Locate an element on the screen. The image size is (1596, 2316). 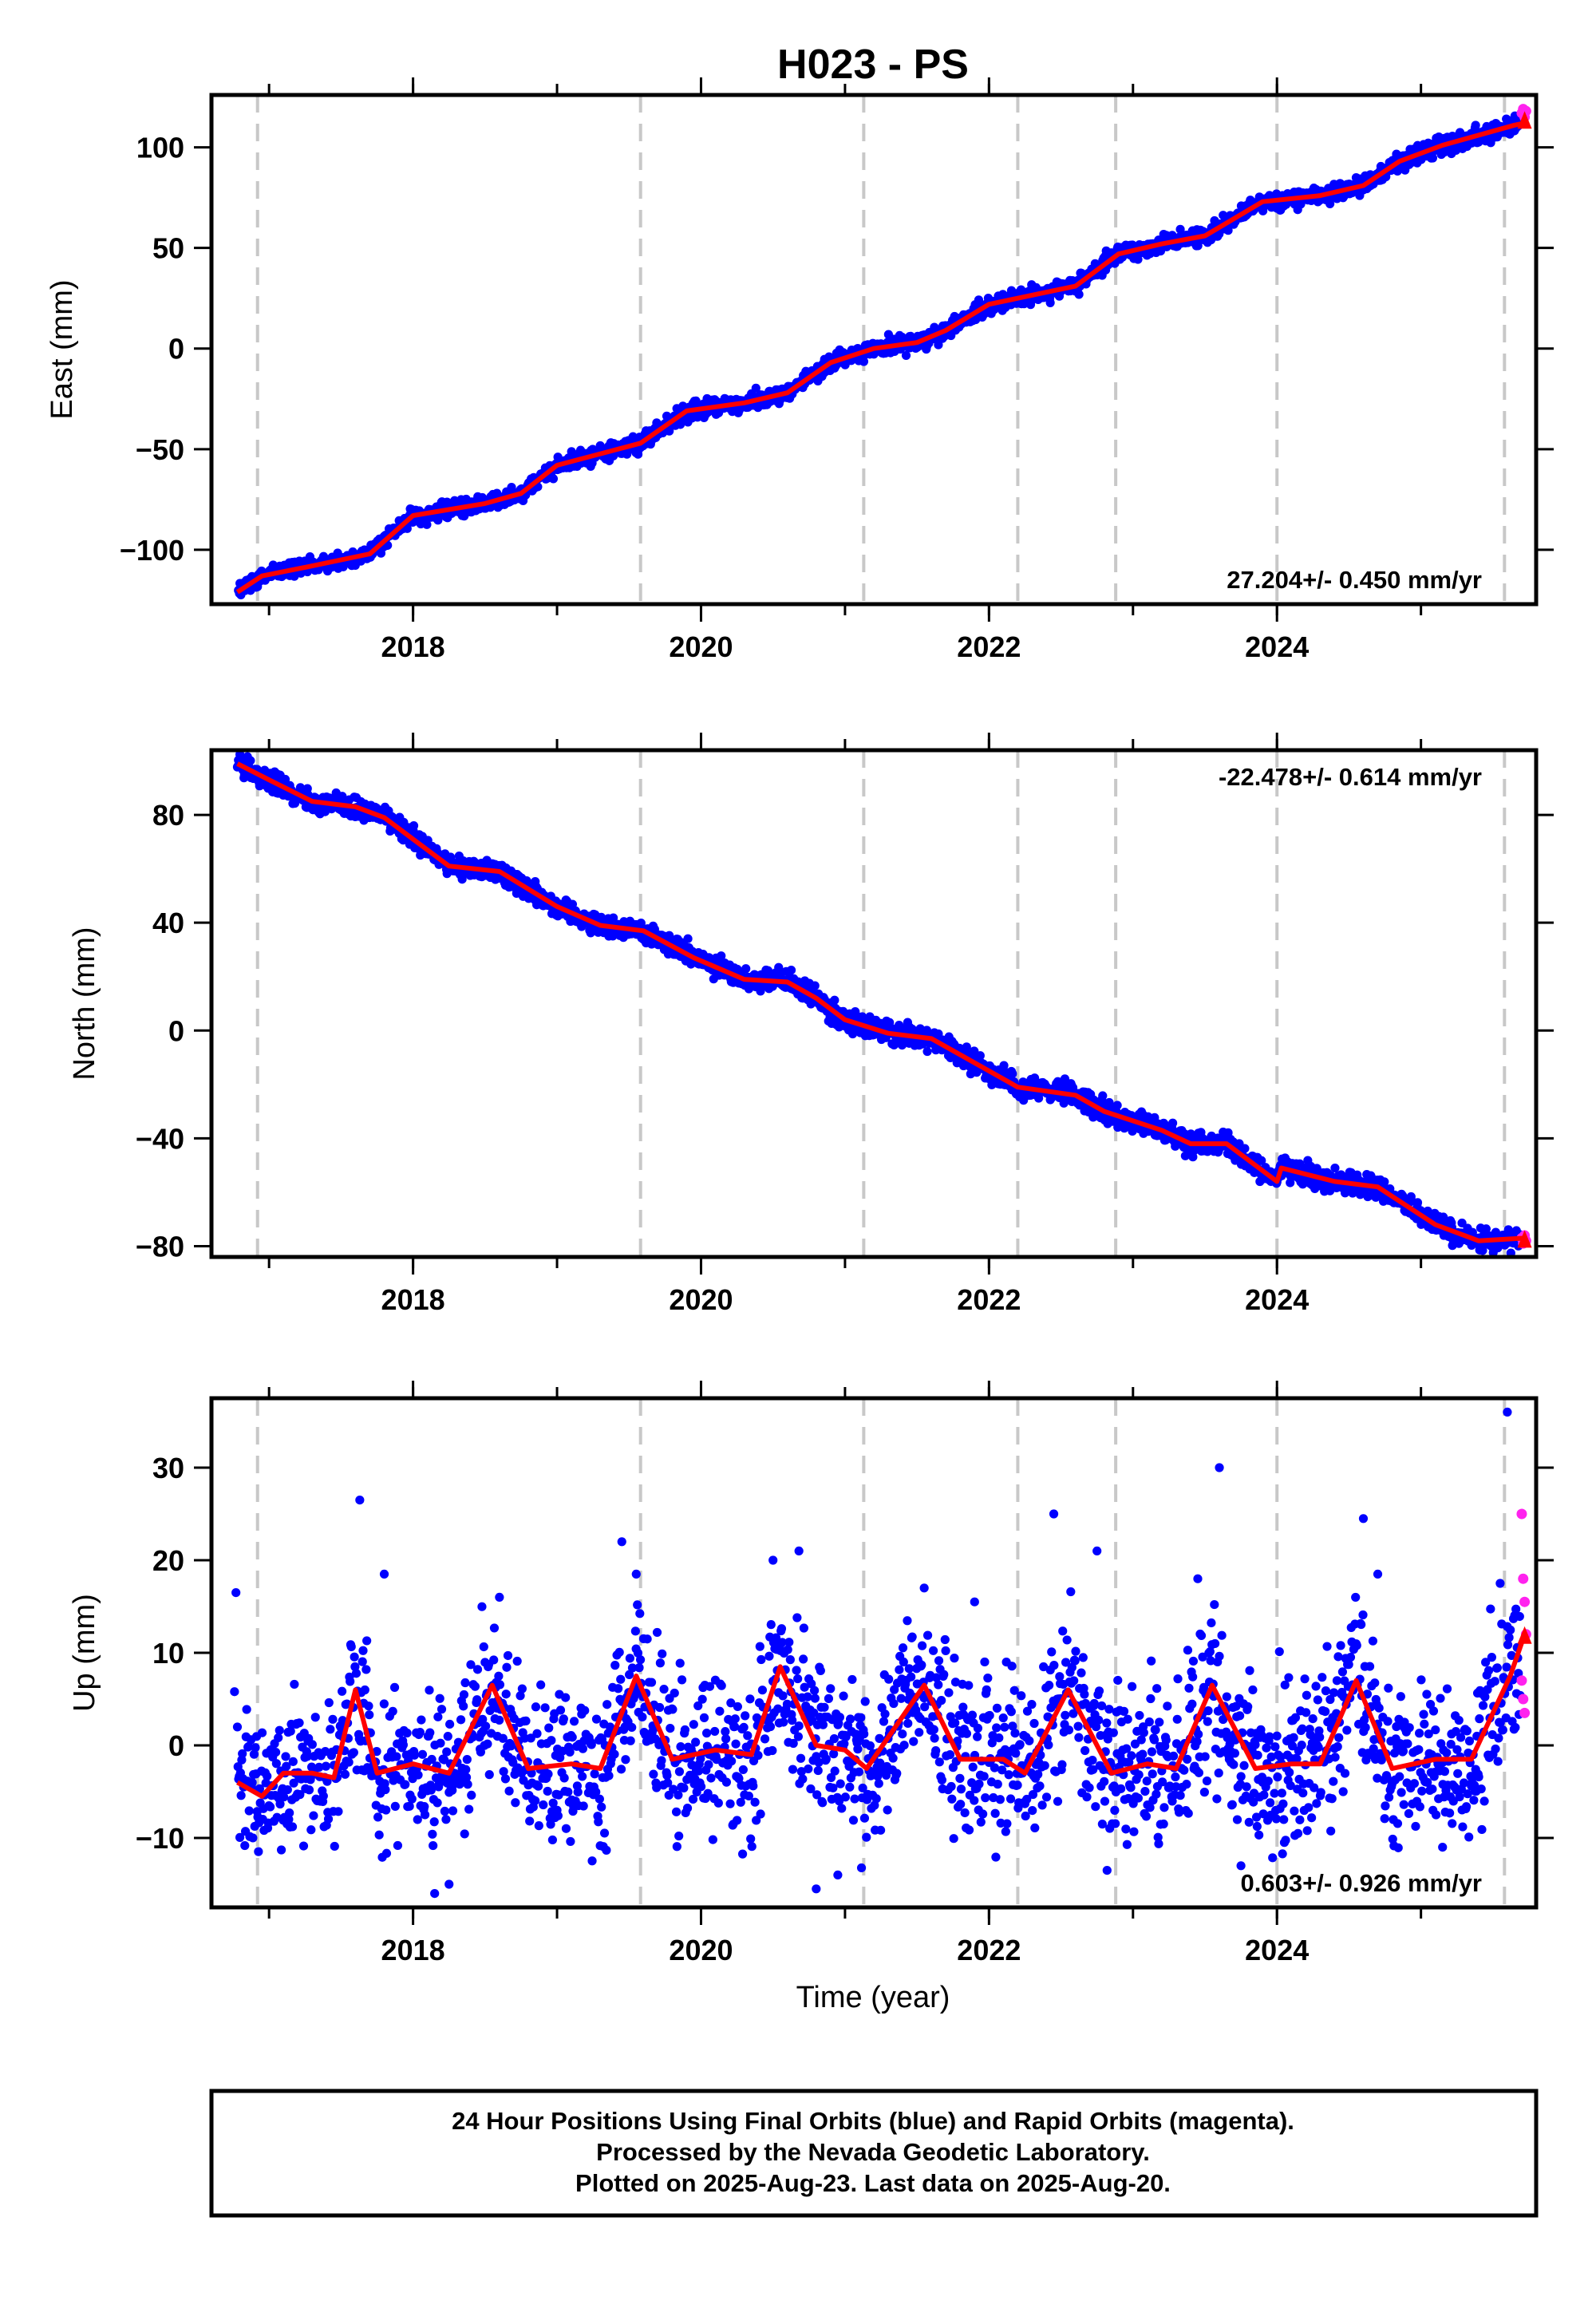
east-x-tick-2024: 2024 is located at coordinates (1277, 646).